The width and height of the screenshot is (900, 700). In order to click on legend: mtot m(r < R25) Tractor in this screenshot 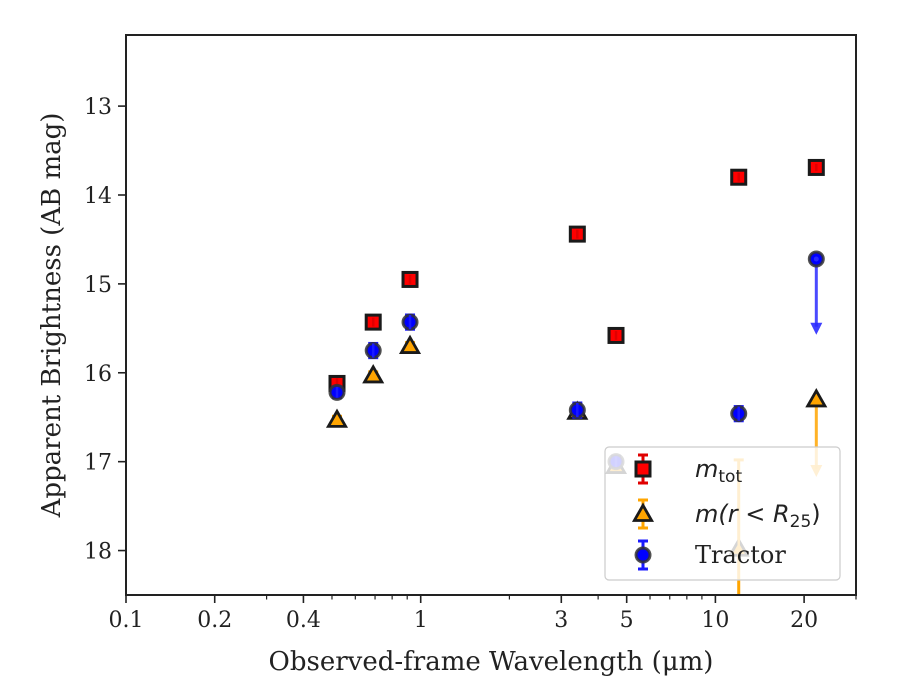, I will do `click(722, 513)`.